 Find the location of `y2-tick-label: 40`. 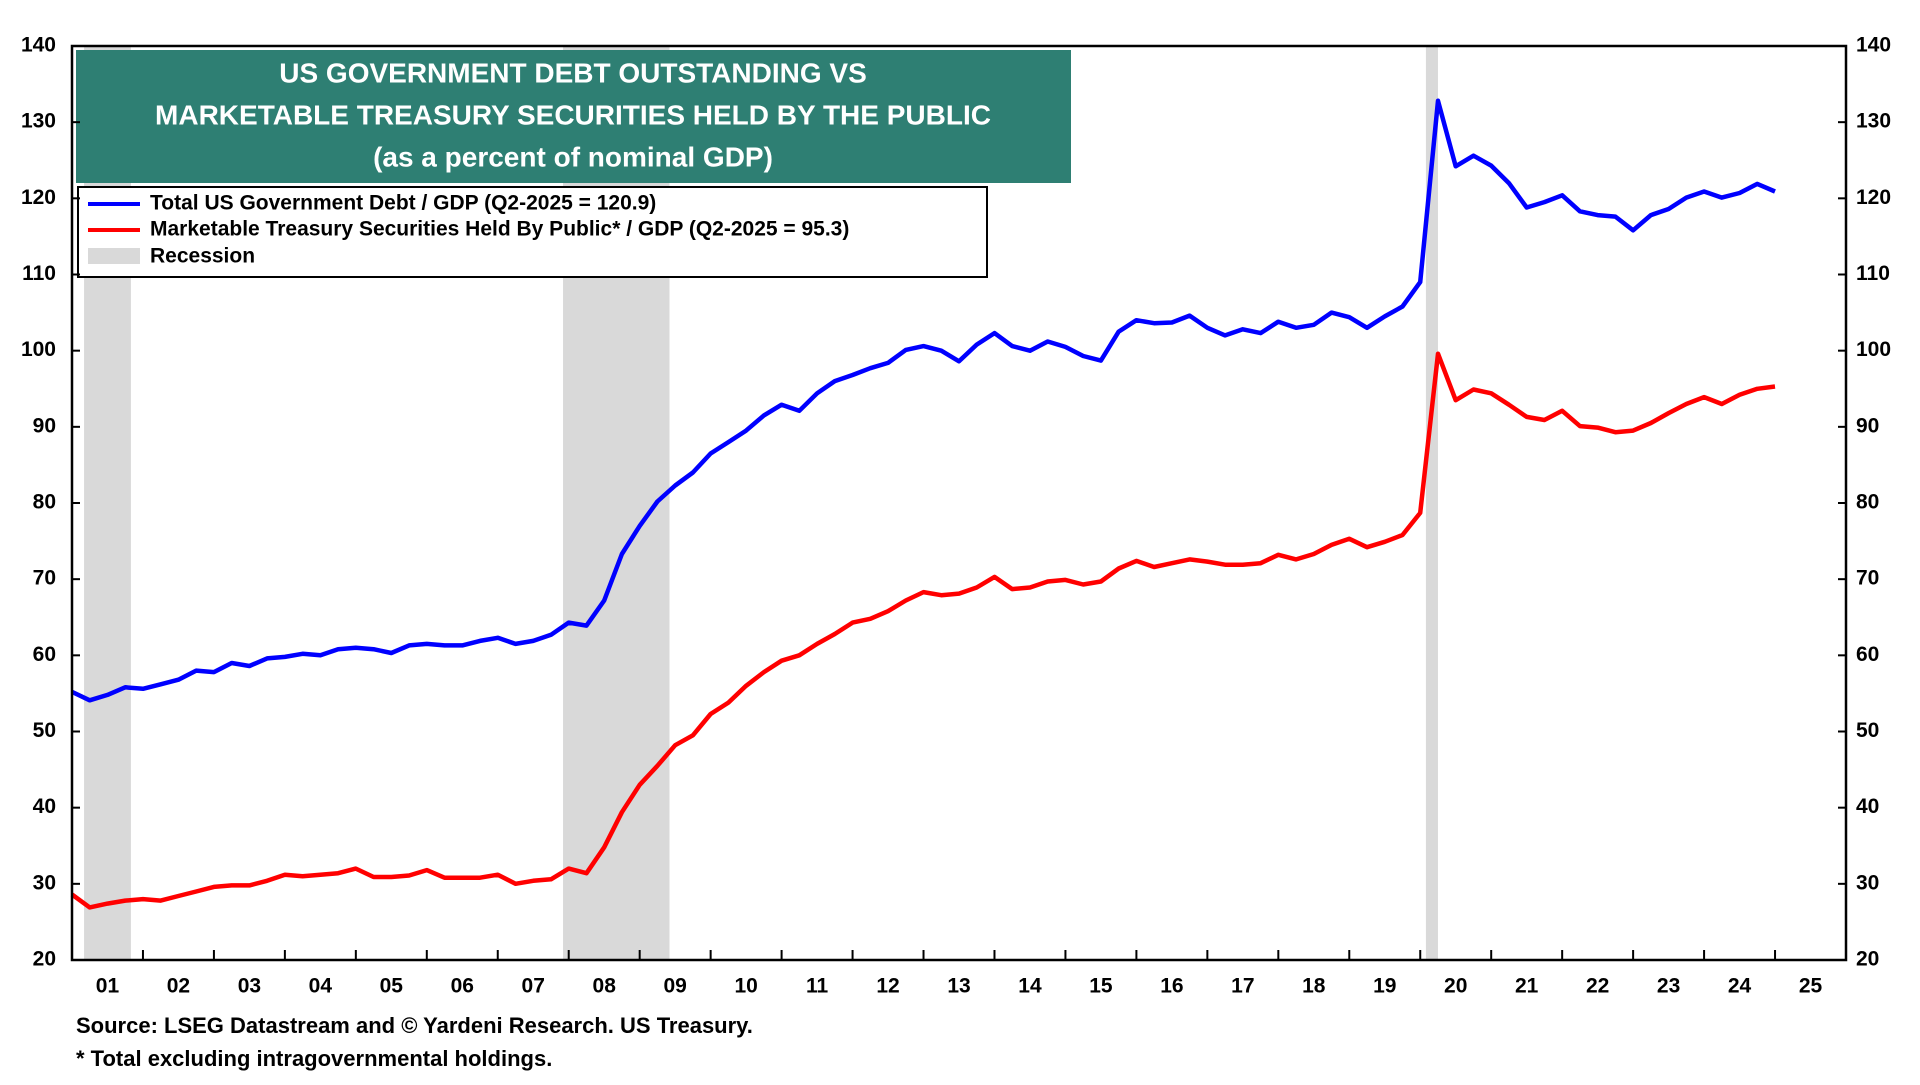

y2-tick-label: 40 is located at coordinates (1867, 806).